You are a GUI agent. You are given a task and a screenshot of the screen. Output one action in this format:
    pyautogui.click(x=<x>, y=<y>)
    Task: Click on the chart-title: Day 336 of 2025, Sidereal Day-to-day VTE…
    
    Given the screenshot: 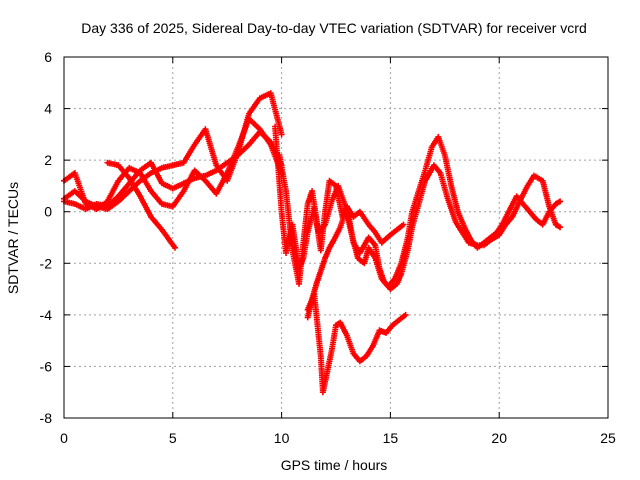 What is the action you would take?
    pyautogui.click(x=334, y=28)
    